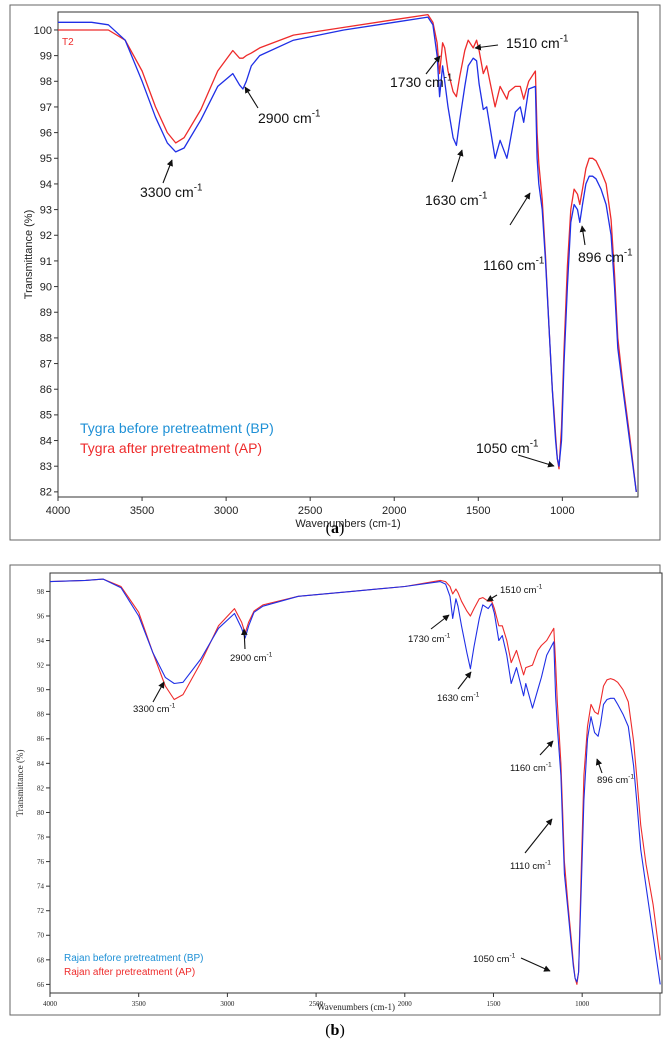 The width and height of the screenshot is (670, 1047). Describe the element at coordinates (41, 862) in the screenshot. I see `y-tick-label: 76` at that location.